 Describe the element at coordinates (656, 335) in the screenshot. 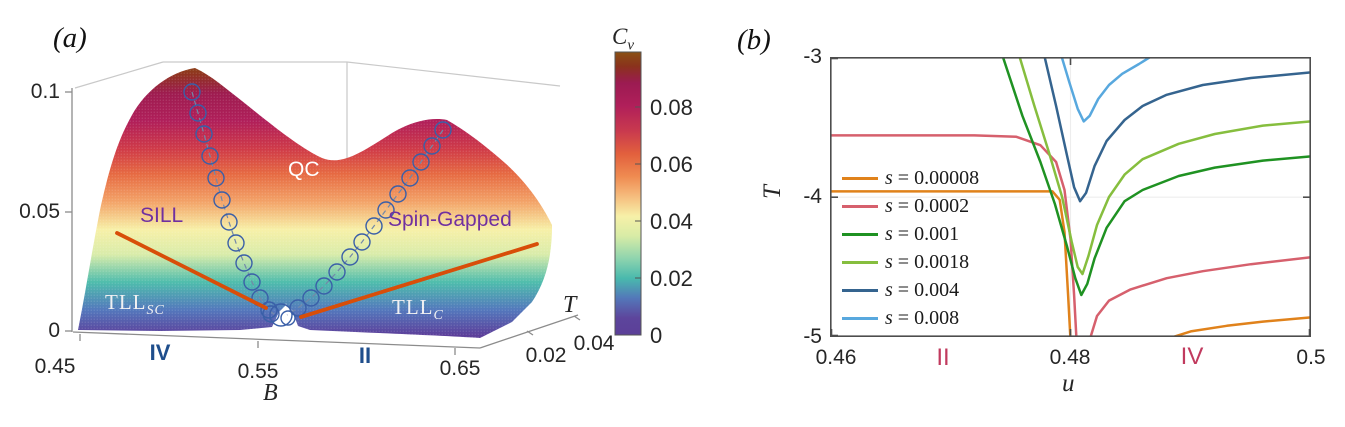

I see `cb-tick-0: 0` at that location.